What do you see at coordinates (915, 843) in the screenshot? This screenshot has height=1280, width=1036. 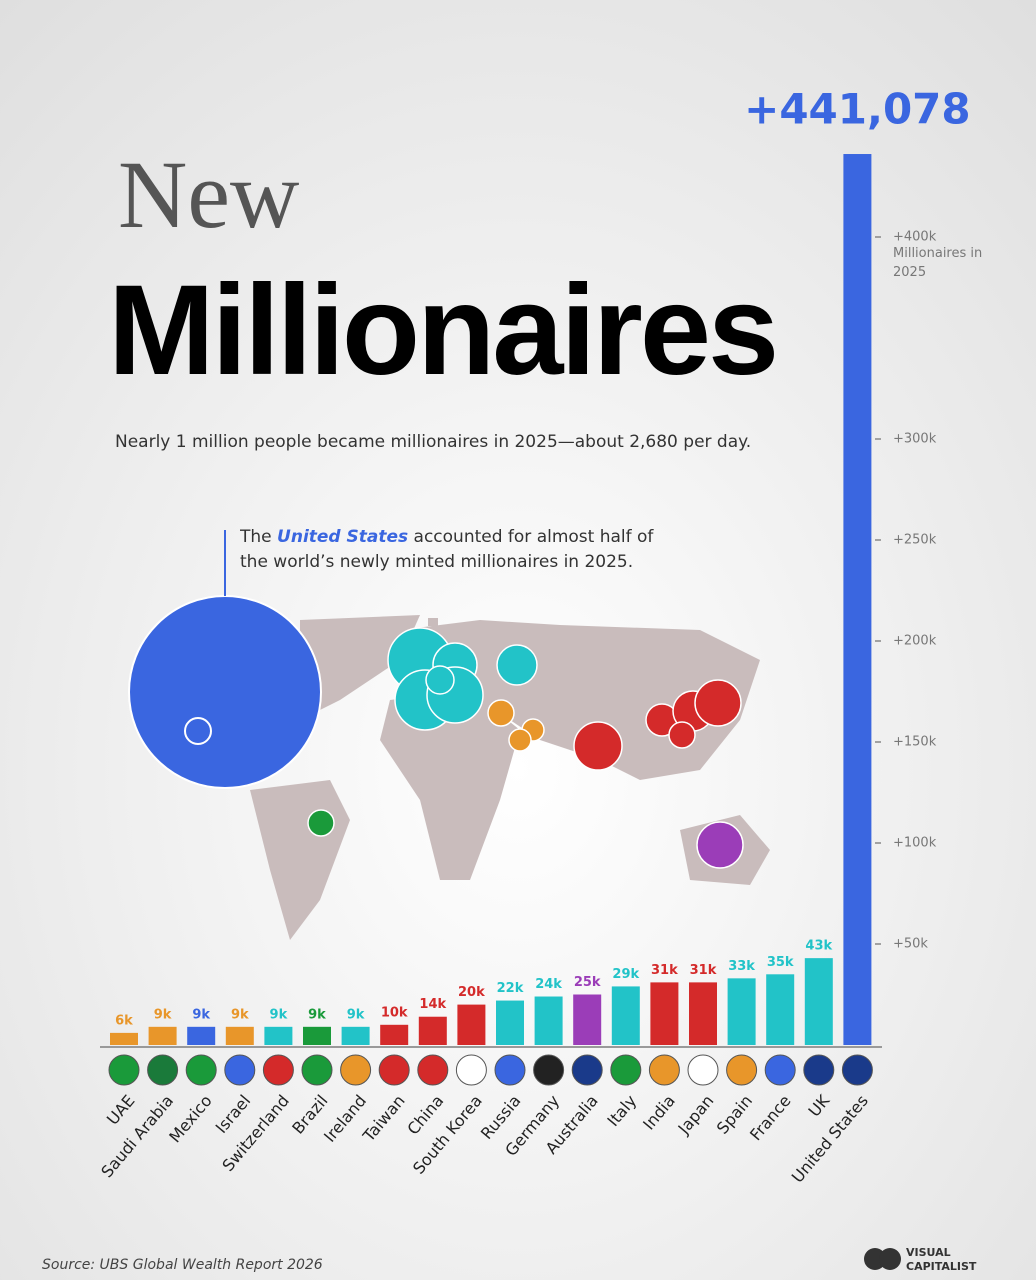 I see `y-tick-label: +100k` at bounding box center [915, 843].